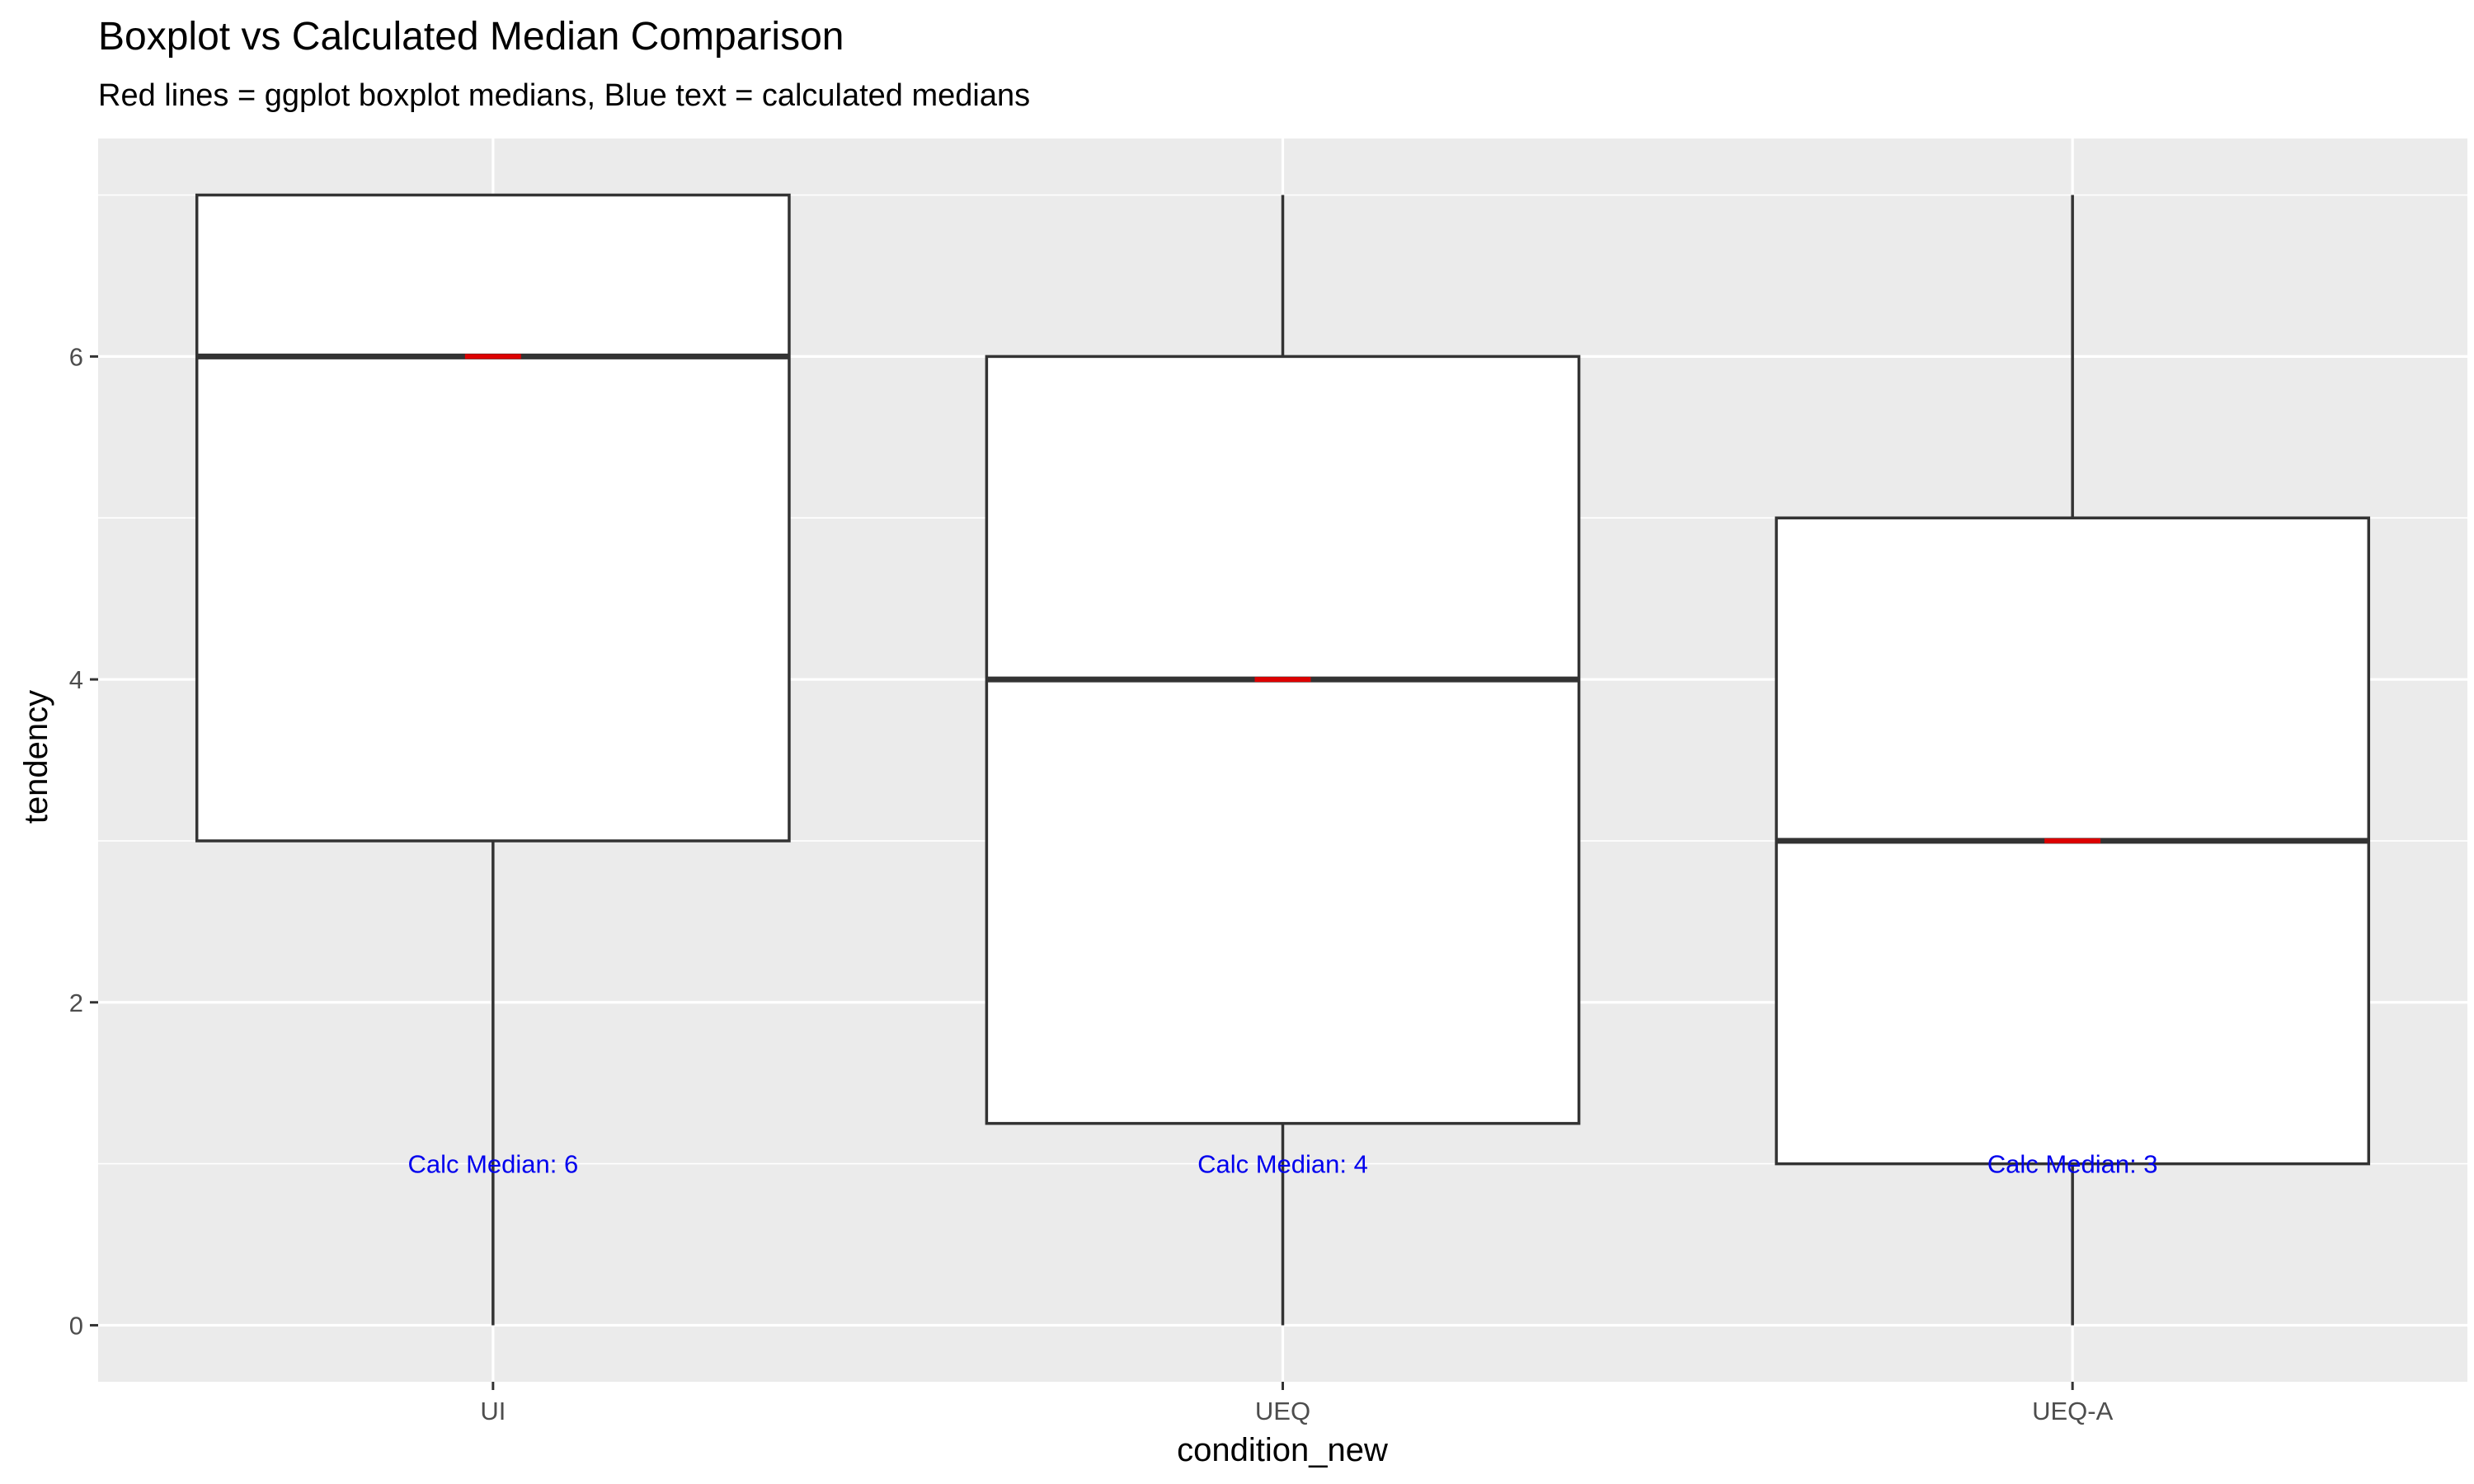 This screenshot has width=2474, height=1484. I want to click on x-tick-label: UEQ, so click(1282, 1411).